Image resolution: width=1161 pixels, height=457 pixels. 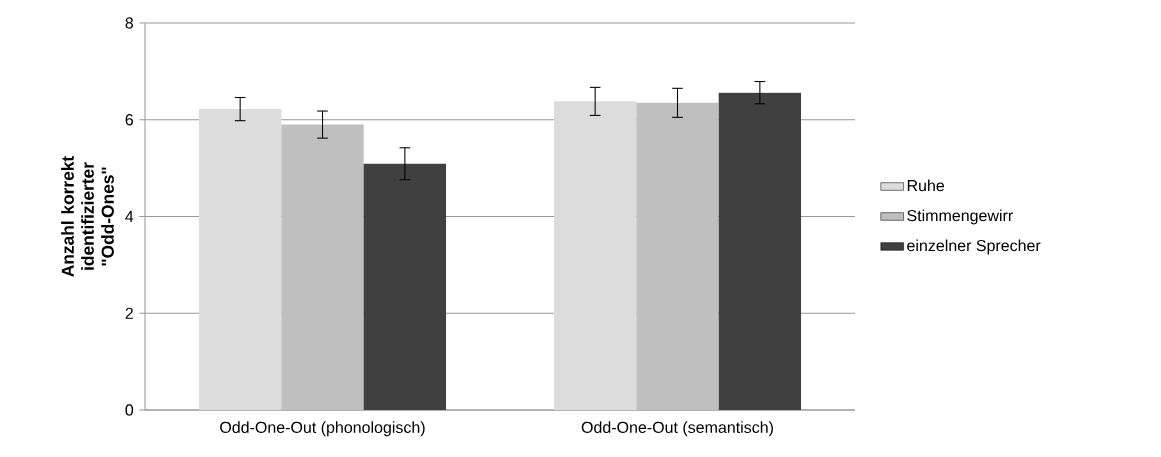 What do you see at coordinates (322, 429) in the screenshot?
I see `x-tick-label: Odd-One-Out (phonologisch)` at bounding box center [322, 429].